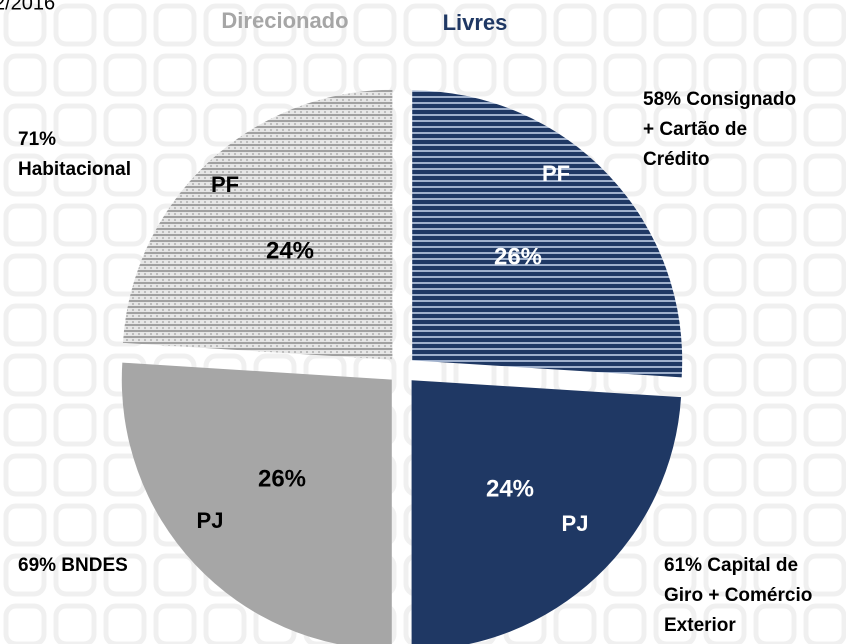  I want to click on annotation: + Cartão de, so click(695, 129).